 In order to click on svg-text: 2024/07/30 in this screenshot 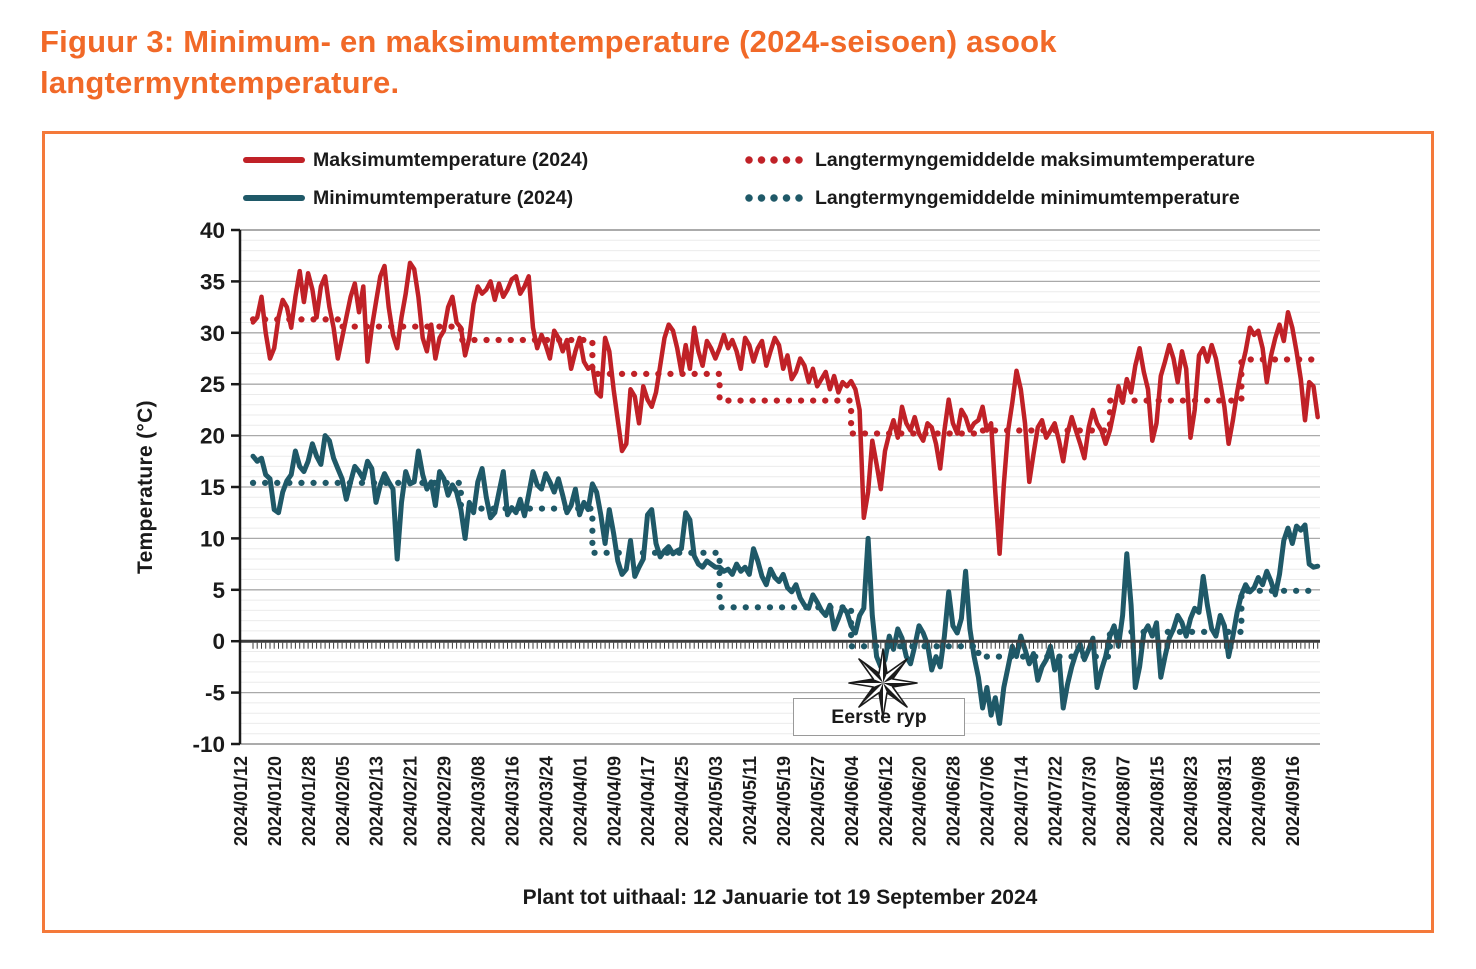, I will do `click(1089, 801)`.